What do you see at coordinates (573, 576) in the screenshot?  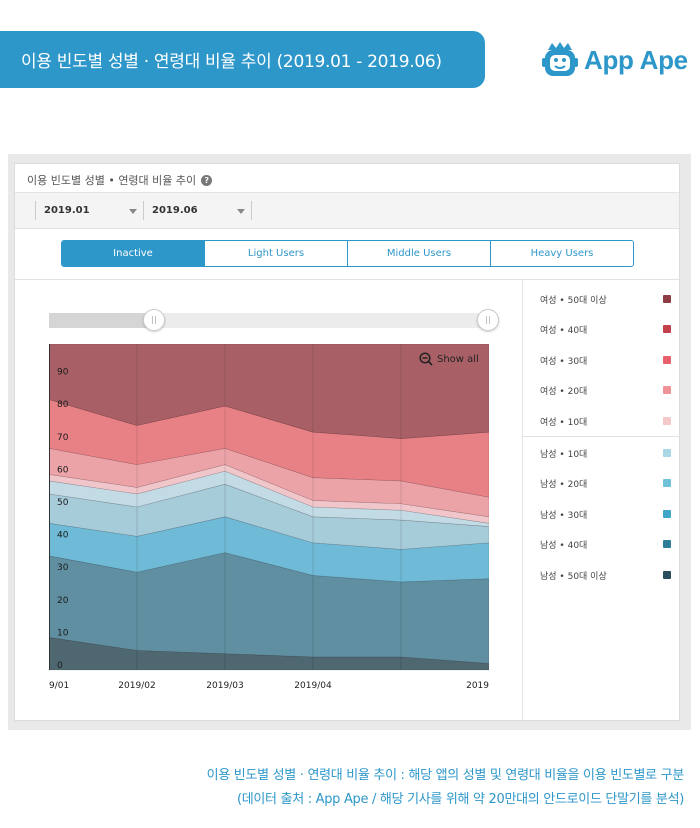 I see `legend-label: 남성 • 50대 이상` at bounding box center [573, 576].